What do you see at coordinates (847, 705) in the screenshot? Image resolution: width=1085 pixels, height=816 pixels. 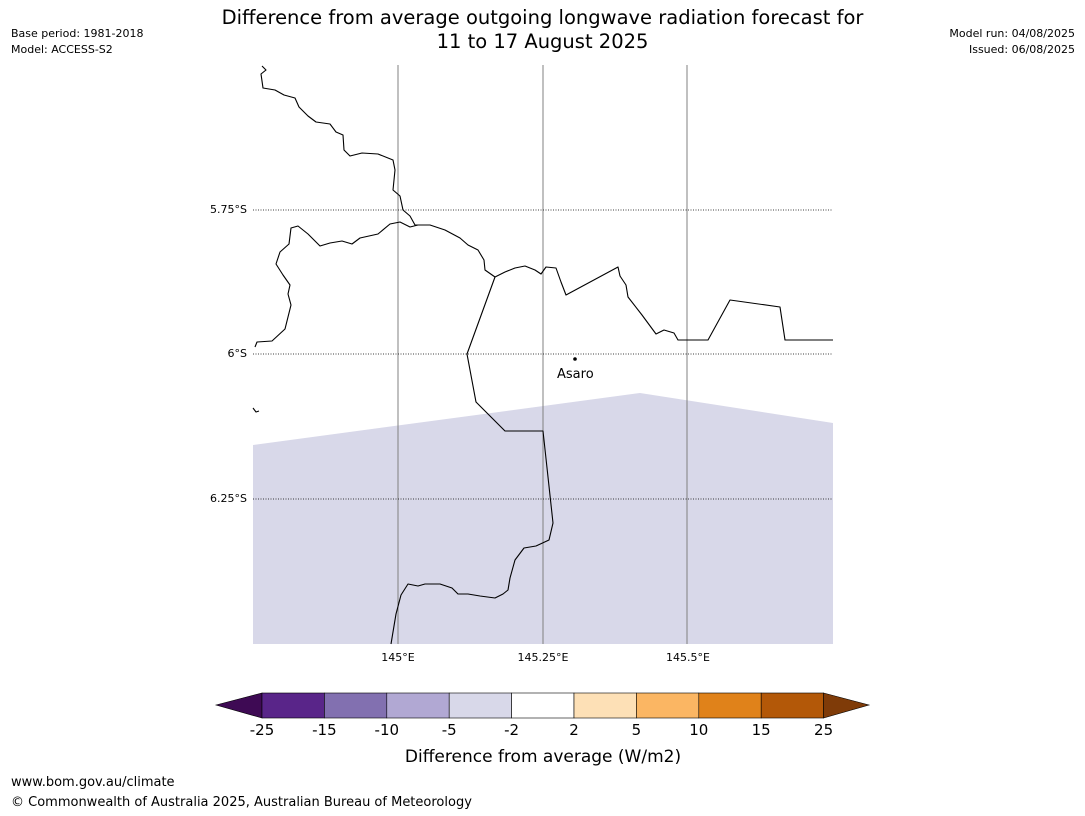 I see `colorbar-extend-high` at bounding box center [847, 705].